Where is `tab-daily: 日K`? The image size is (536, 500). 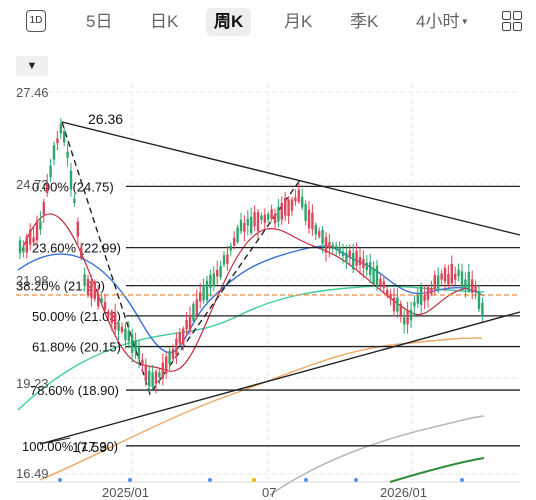 tab-daily: 日K is located at coordinates (164, 21).